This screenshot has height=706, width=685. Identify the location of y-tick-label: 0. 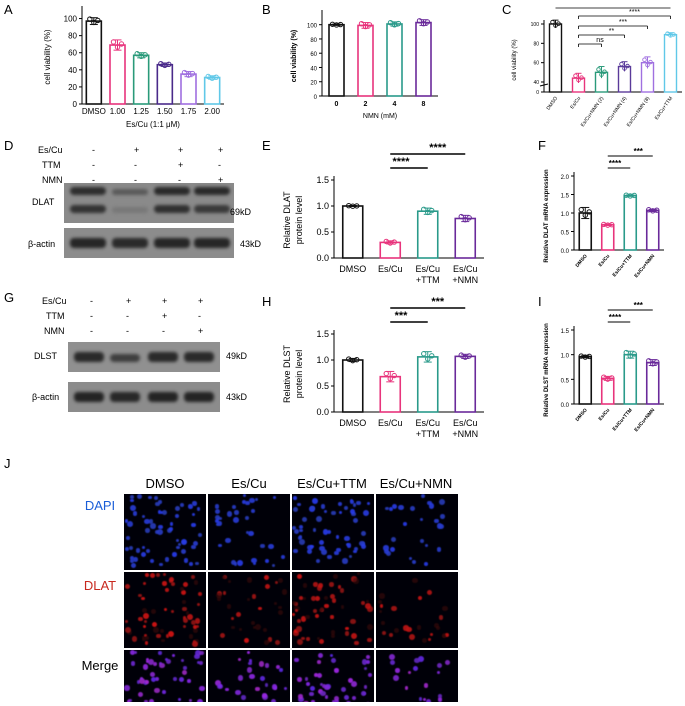
(537, 93).